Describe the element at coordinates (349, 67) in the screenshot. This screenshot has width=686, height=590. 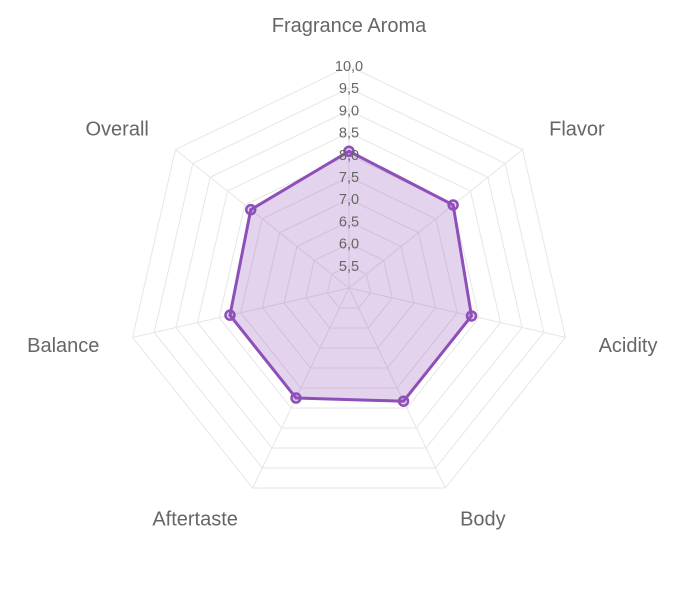
I see `tick-label-9: 10,0` at that location.